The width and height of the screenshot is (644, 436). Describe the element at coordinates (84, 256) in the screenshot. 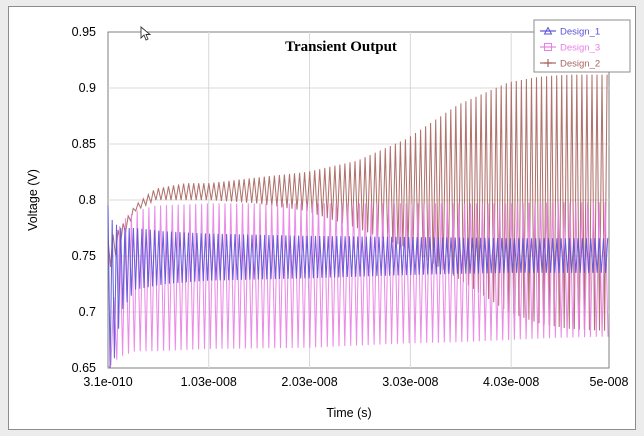

I see `y-tick-label: 0.75` at that location.